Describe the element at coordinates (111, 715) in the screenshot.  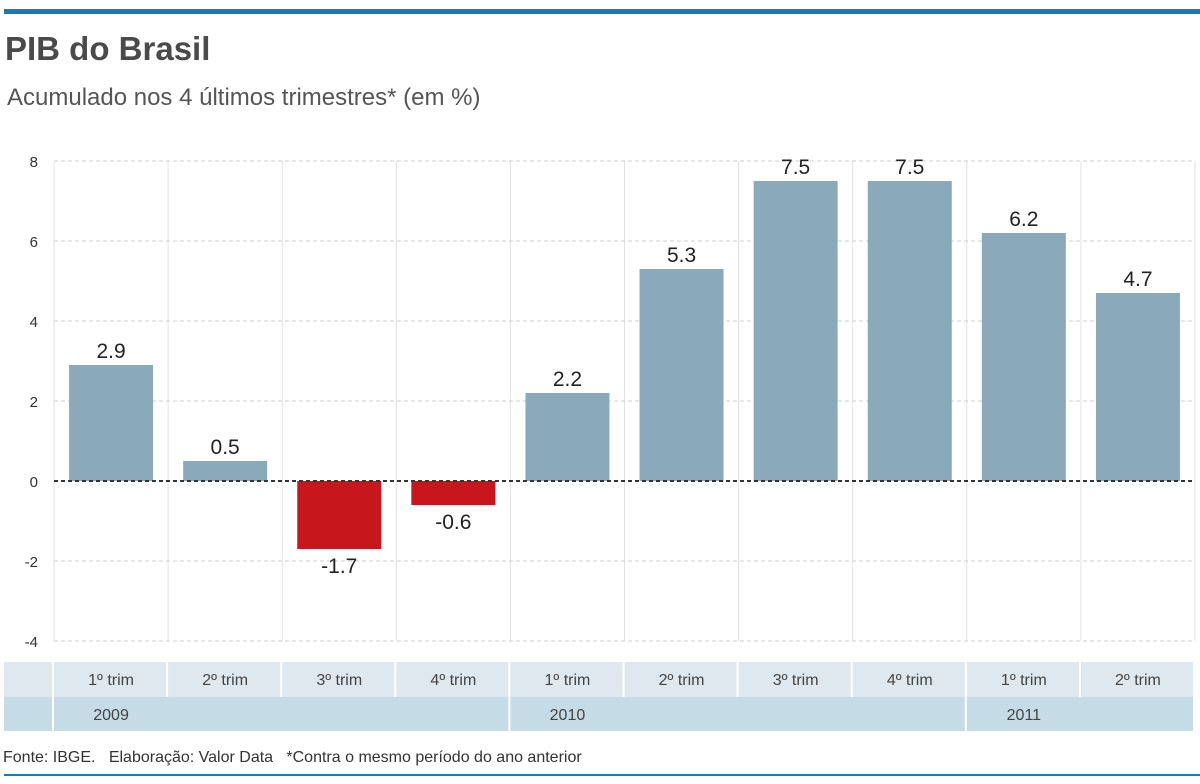
I see `year-label: 2009` at that location.